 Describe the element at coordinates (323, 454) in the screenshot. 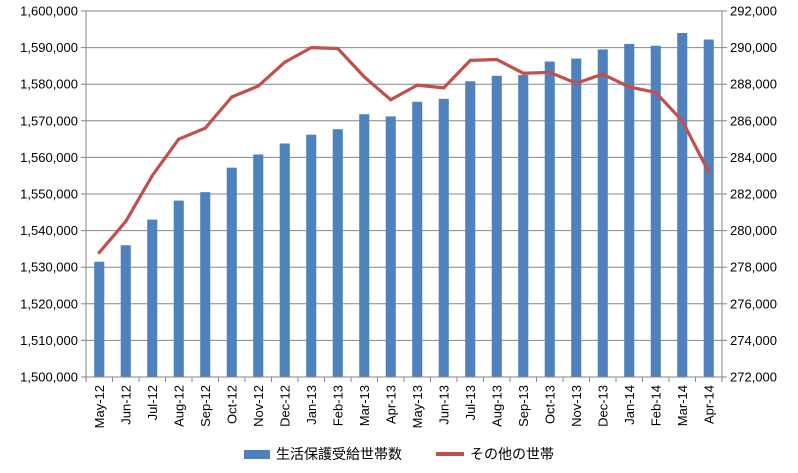

I see `legend-item-bar-series: 生活保護受給世帯数` at that location.